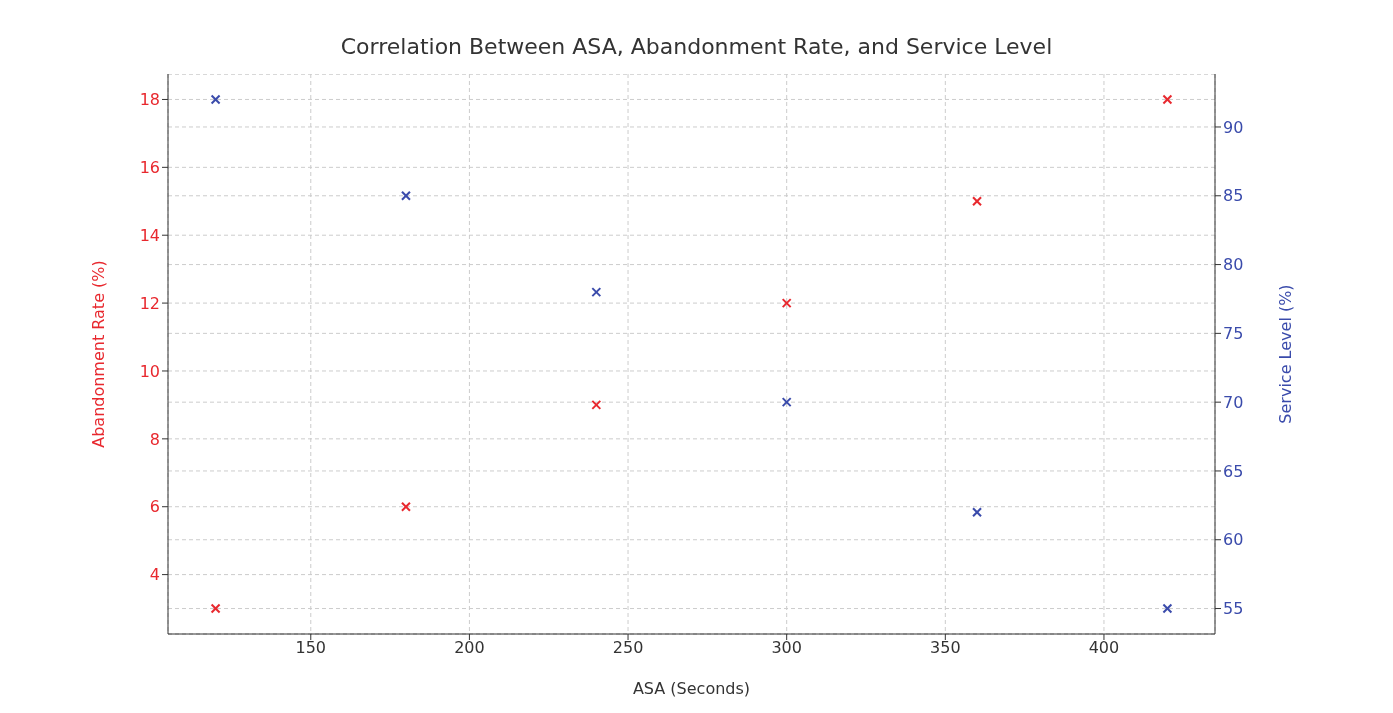 The image size is (1393, 713). What do you see at coordinates (1233, 540) in the screenshot?
I see `y2-tick-label: 60` at bounding box center [1233, 540].